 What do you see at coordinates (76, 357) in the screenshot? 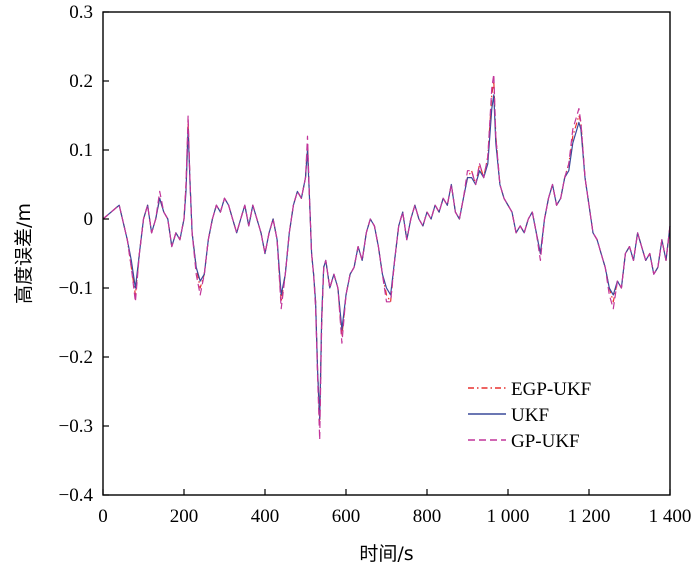
I see `y-tick-label: −0.2` at bounding box center [76, 357].